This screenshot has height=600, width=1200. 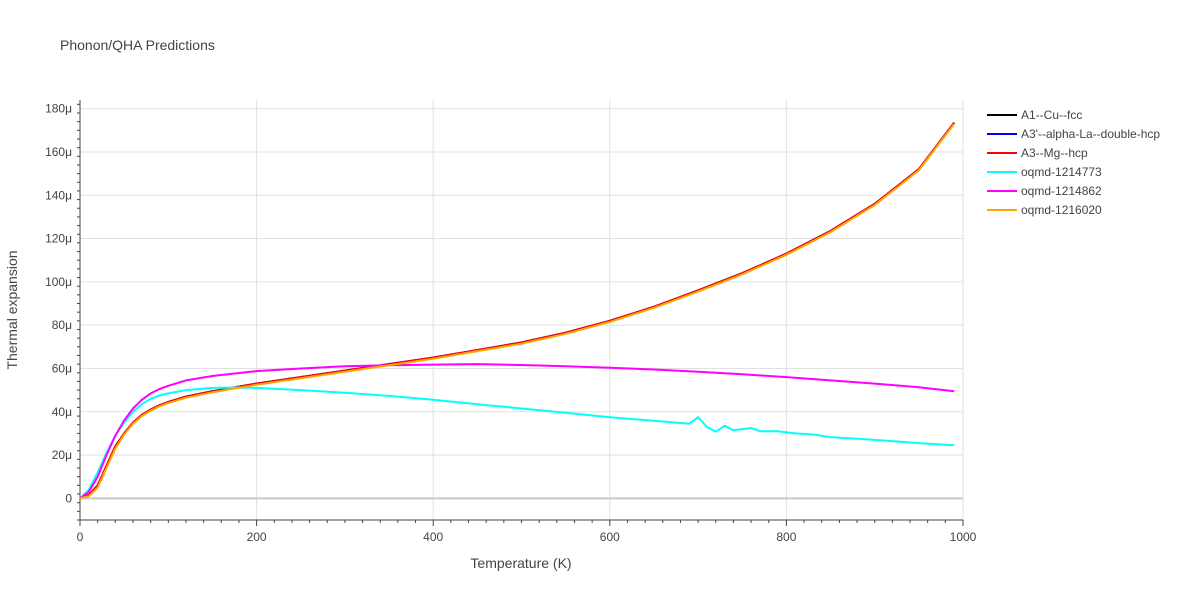 What do you see at coordinates (1061, 172) in the screenshot?
I see `legend-label: oqmd-1214773` at bounding box center [1061, 172].